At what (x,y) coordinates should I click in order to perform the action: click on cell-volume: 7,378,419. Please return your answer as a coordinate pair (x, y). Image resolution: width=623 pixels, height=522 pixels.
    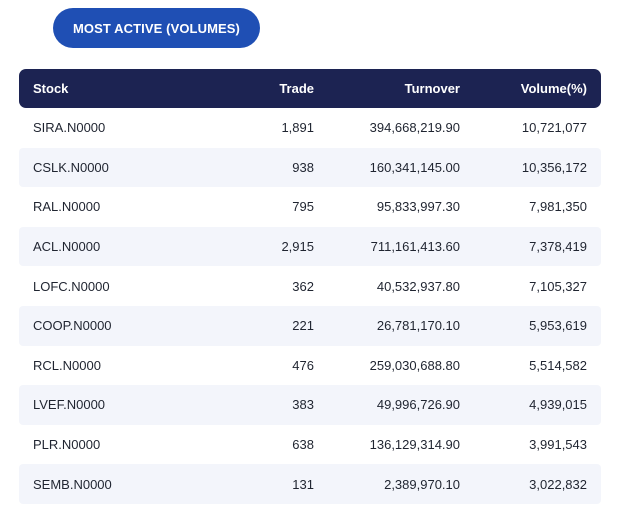
    Looking at the image, I should click on (558, 247).